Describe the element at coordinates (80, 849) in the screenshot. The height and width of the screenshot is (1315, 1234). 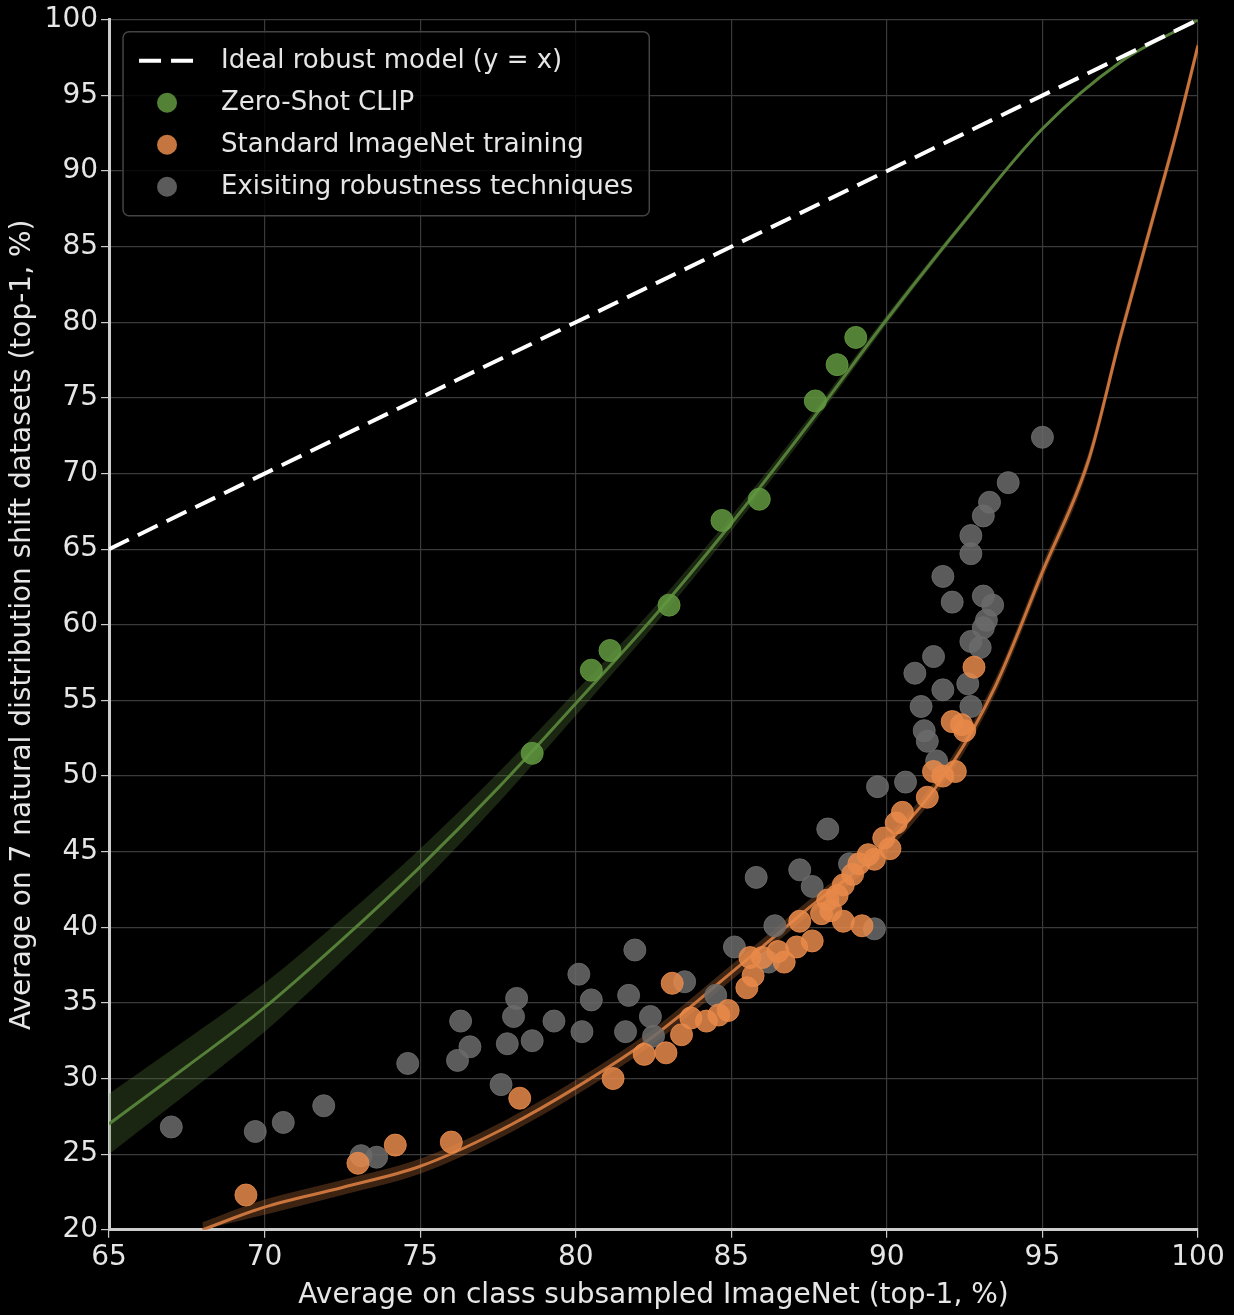
I see `y-tick-label: 45` at that location.